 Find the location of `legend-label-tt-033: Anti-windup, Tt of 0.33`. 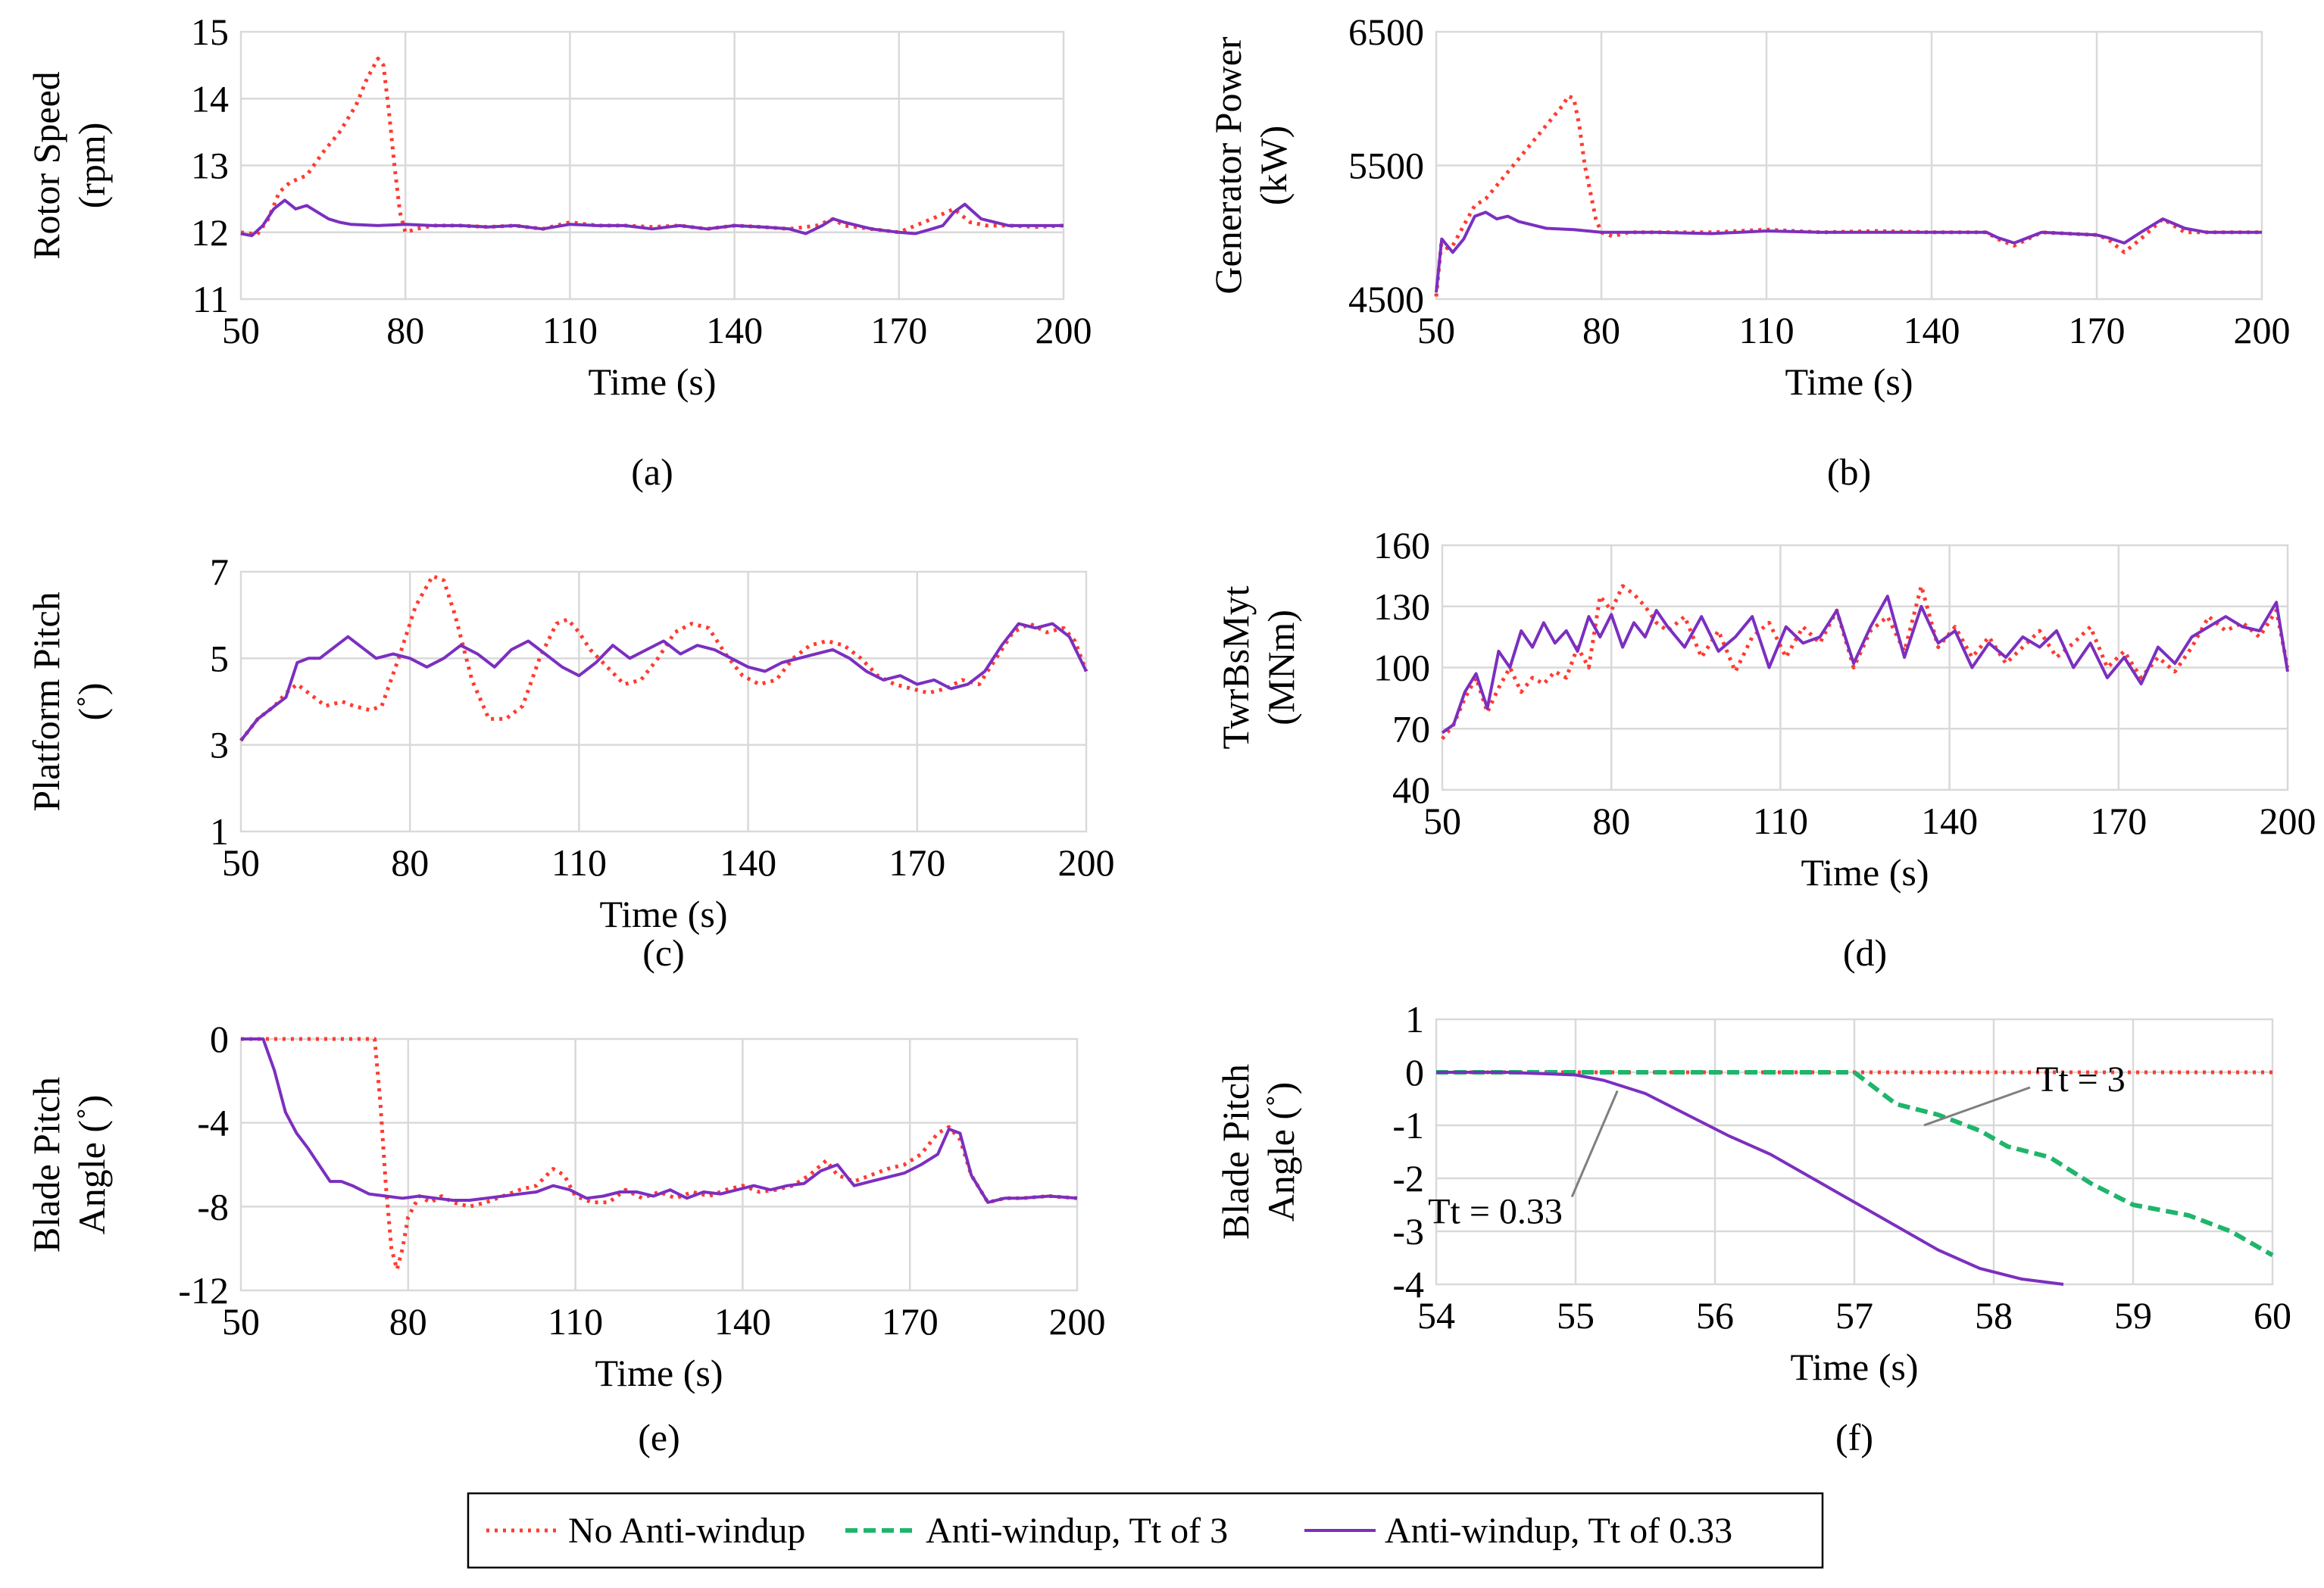

legend-label-tt-033: Anti-windup, Tt of 0.33 is located at coordinates (1558, 1531).